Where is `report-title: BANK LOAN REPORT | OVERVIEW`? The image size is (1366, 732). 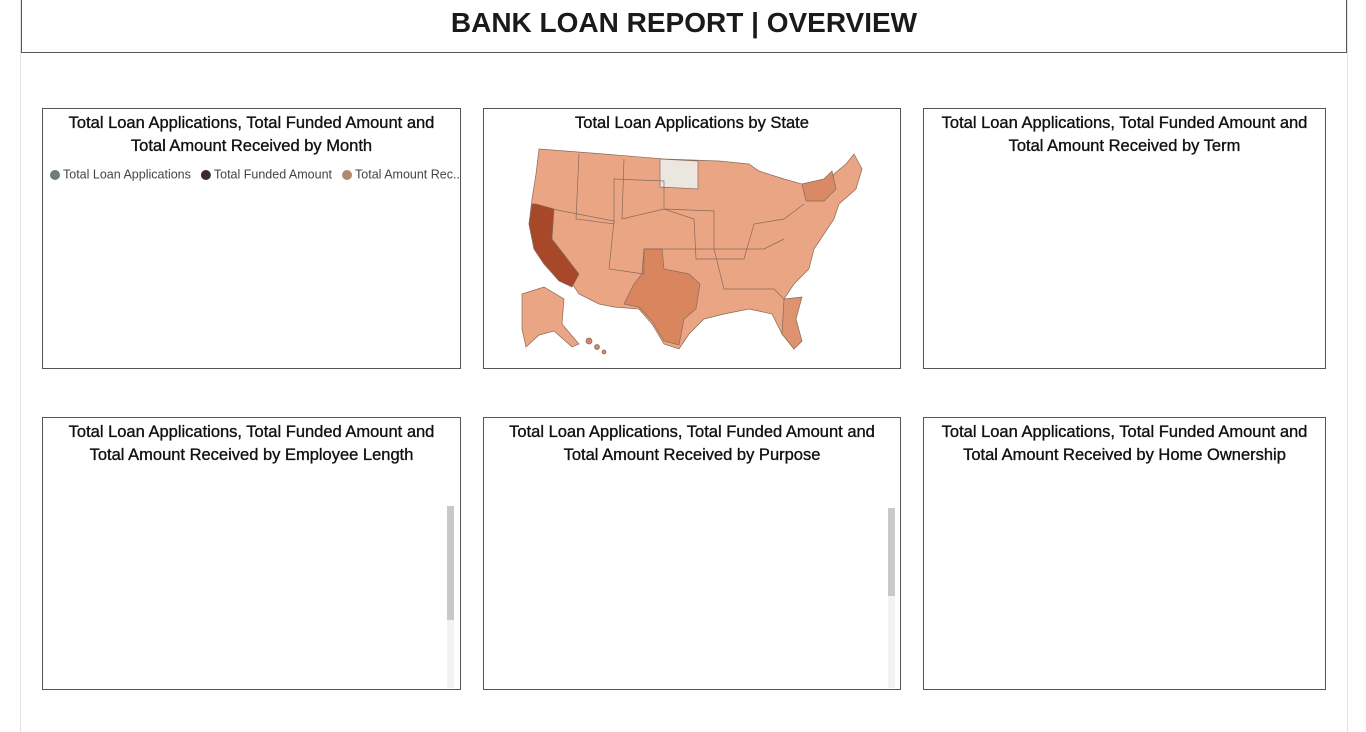 report-title: BANK LOAN REPORT | OVERVIEW is located at coordinates (684, 22).